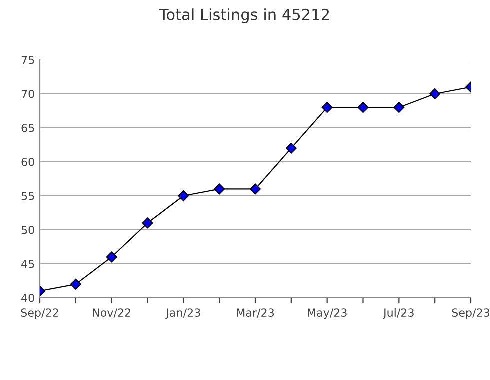  Describe the element at coordinates (244, 16) in the screenshot. I see `chart-title: Total Listings in 45212` at that location.